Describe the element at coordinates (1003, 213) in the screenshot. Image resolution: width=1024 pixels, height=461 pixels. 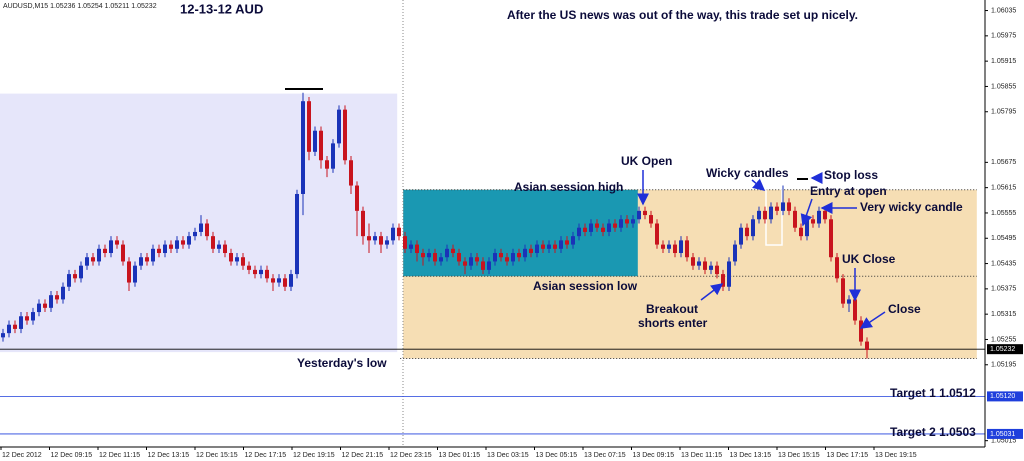
I see `y-tick-label: 1.05555` at that location.